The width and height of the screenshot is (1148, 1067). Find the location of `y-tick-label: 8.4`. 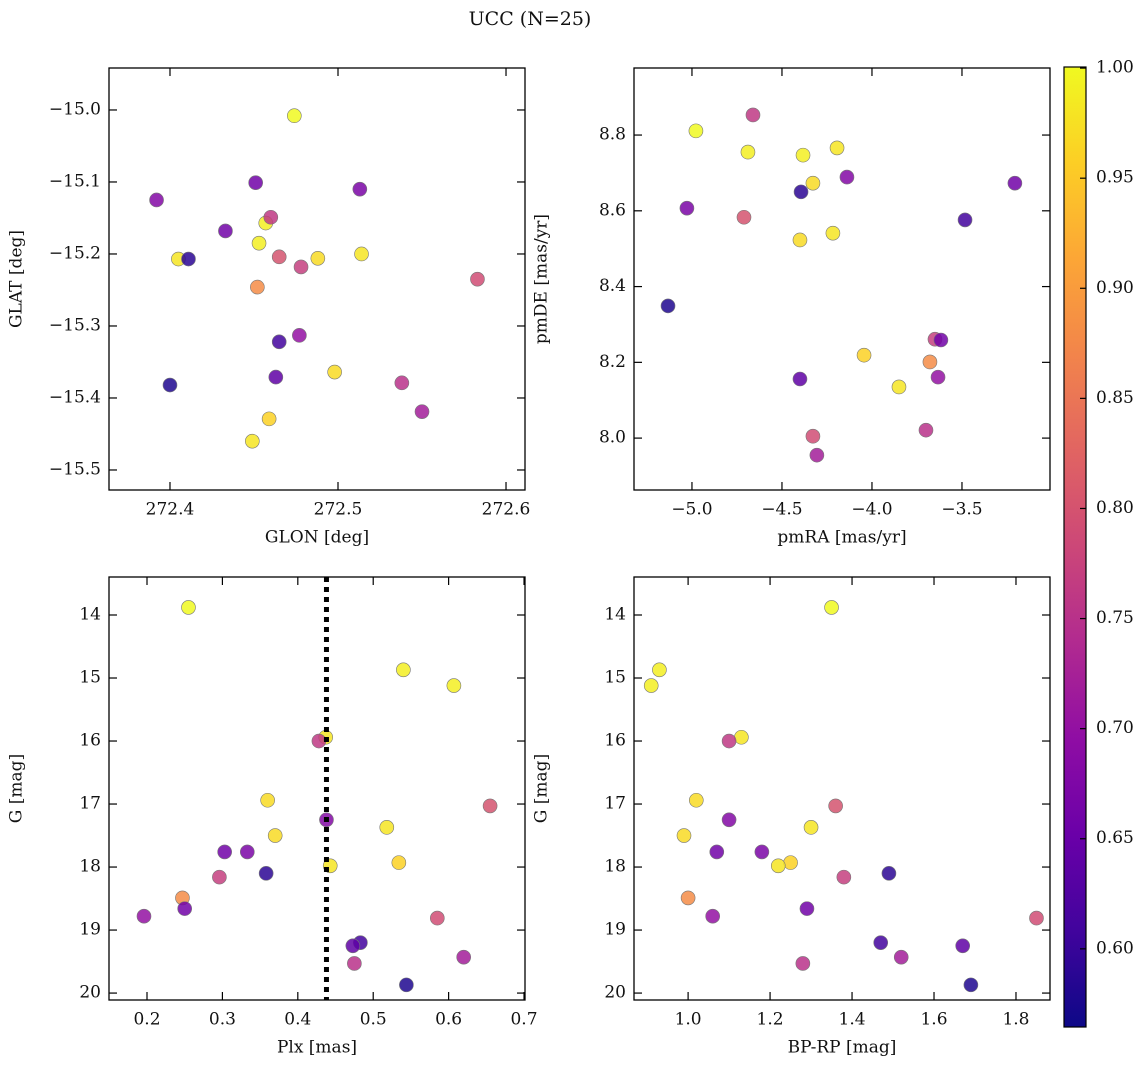

y-tick-label: 8.4 is located at coordinates (612, 286).